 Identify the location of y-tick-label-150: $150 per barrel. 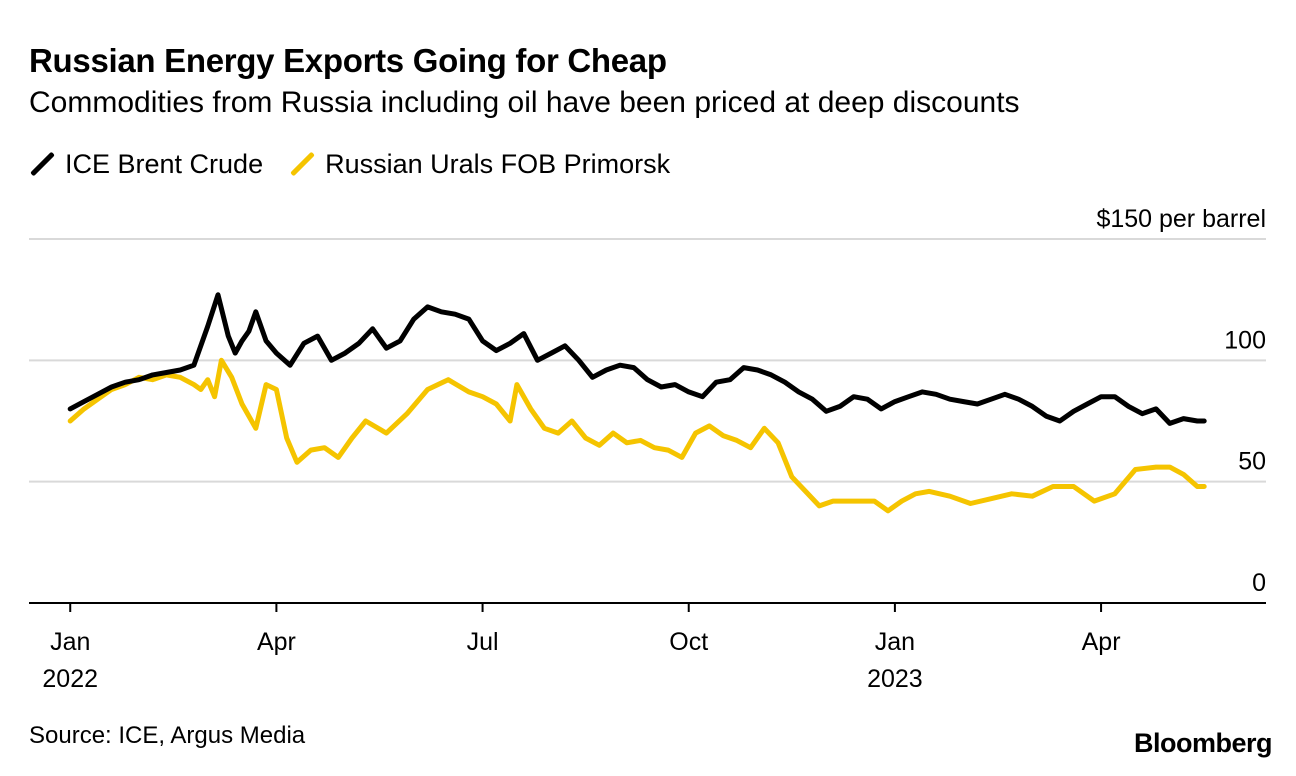
(1181, 219).